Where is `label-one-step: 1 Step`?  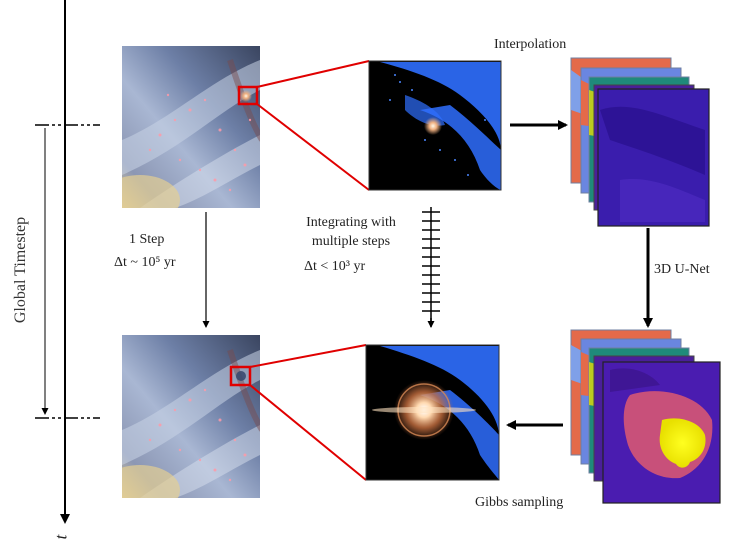
label-one-step: 1 Step is located at coordinates (147, 239).